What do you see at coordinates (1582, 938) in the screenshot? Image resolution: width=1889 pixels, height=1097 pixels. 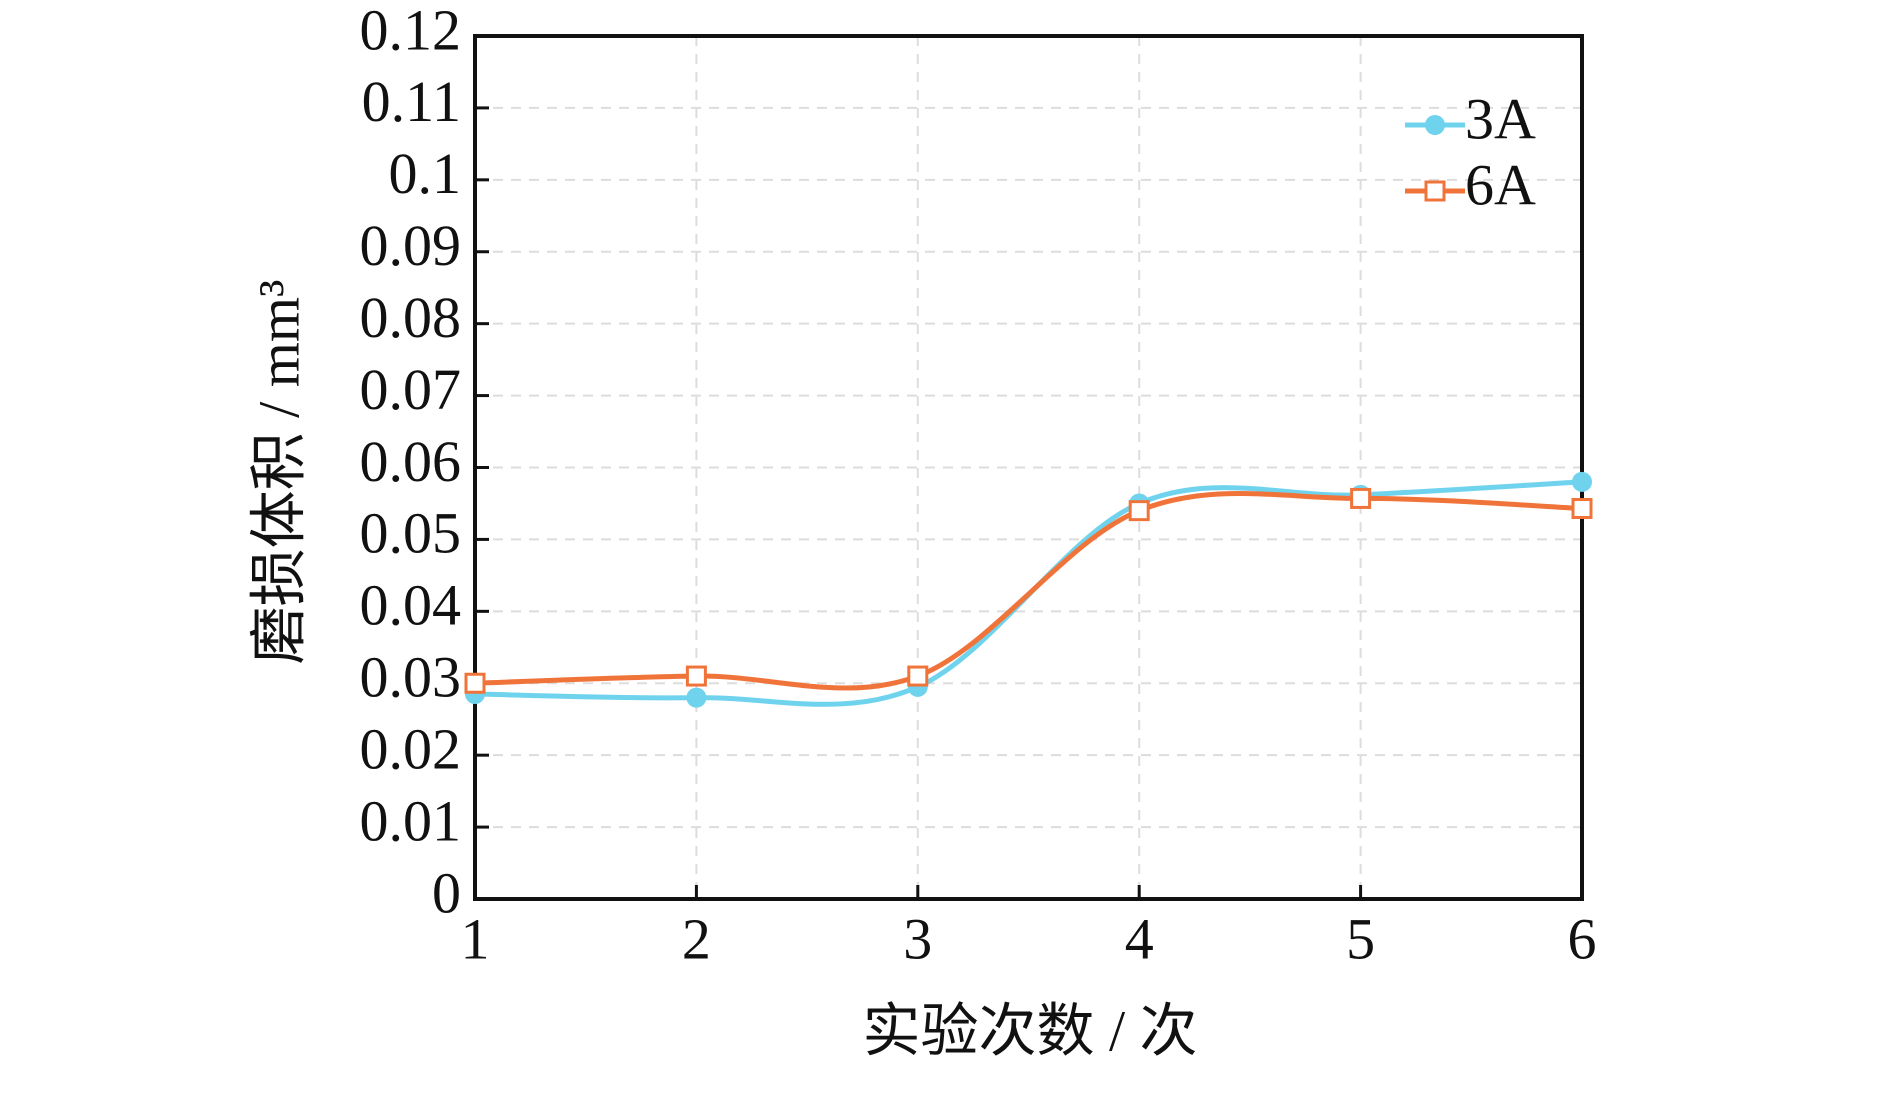 I see `x-tick-label: 6` at bounding box center [1582, 938].